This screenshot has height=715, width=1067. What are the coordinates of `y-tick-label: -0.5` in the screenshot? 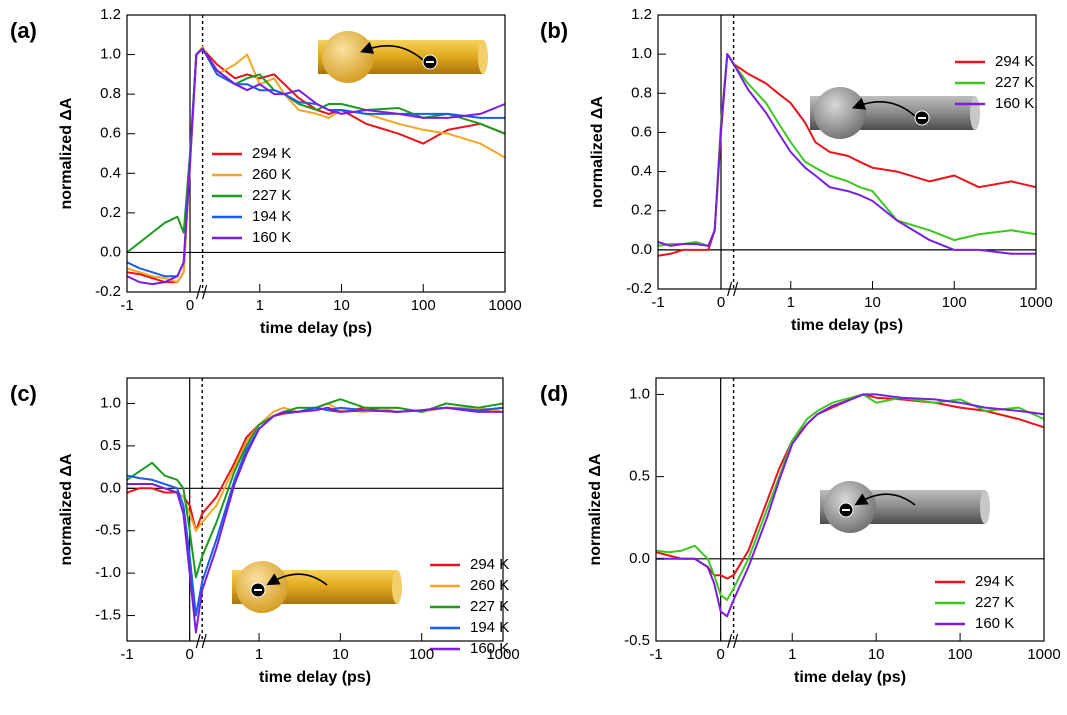 It's located at (108, 530).